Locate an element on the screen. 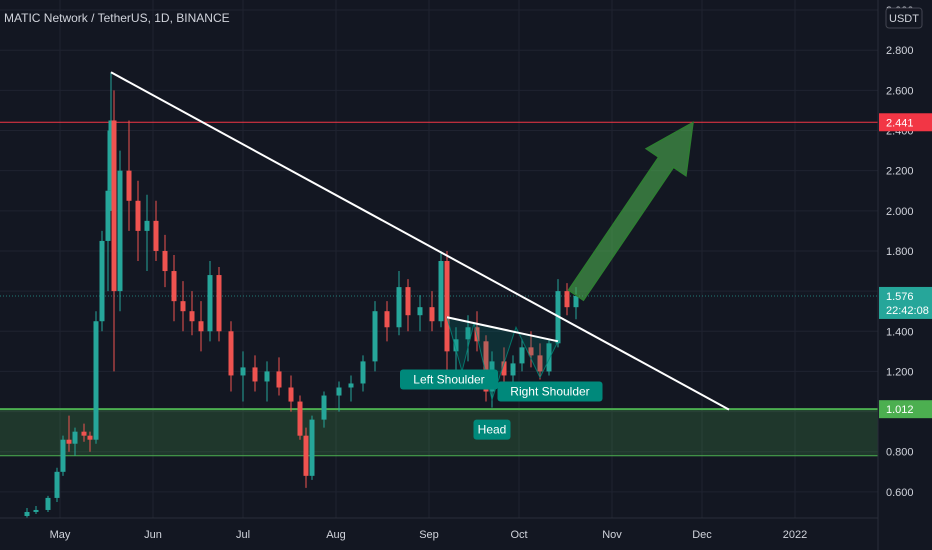 The height and width of the screenshot is (550, 932). price-countdown: 22:42:08 is located at coordinates (907, 311).